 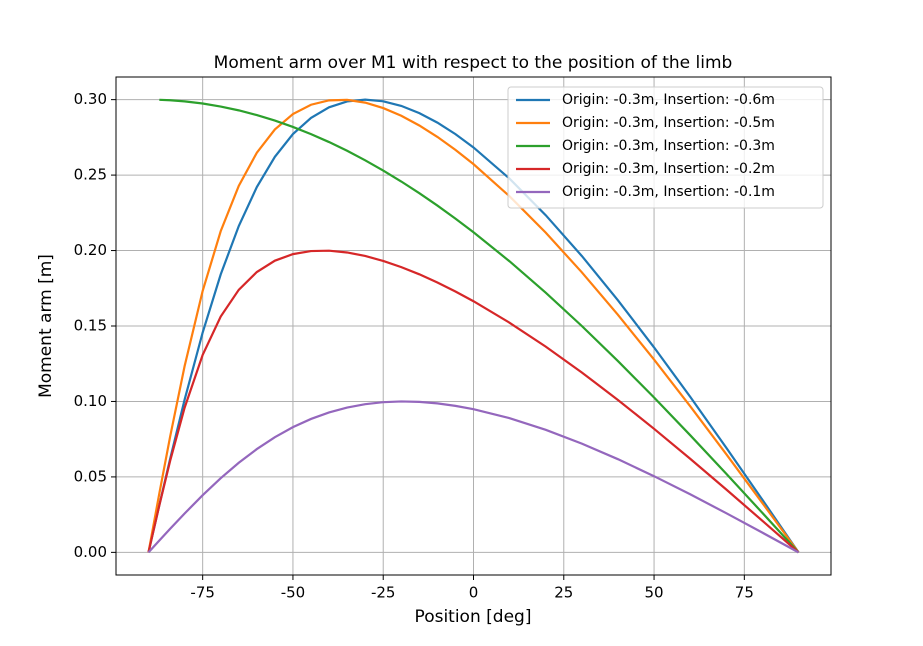 What do you see at coordinates (46, 326) in the screenshot?
I see `y-axis-label: Moment arm [m]` at bounding box center [46, 326].